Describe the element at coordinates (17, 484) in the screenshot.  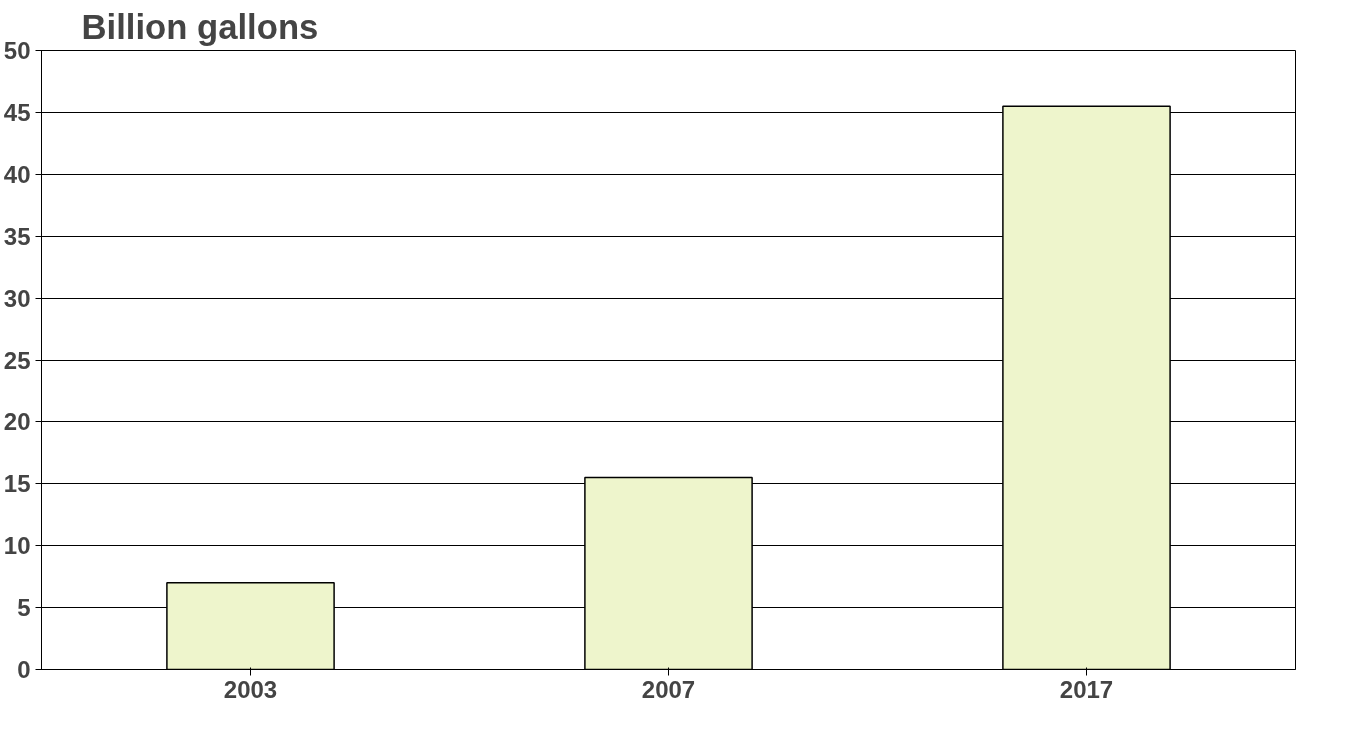
I see `y-tick-label: 15` at that location.